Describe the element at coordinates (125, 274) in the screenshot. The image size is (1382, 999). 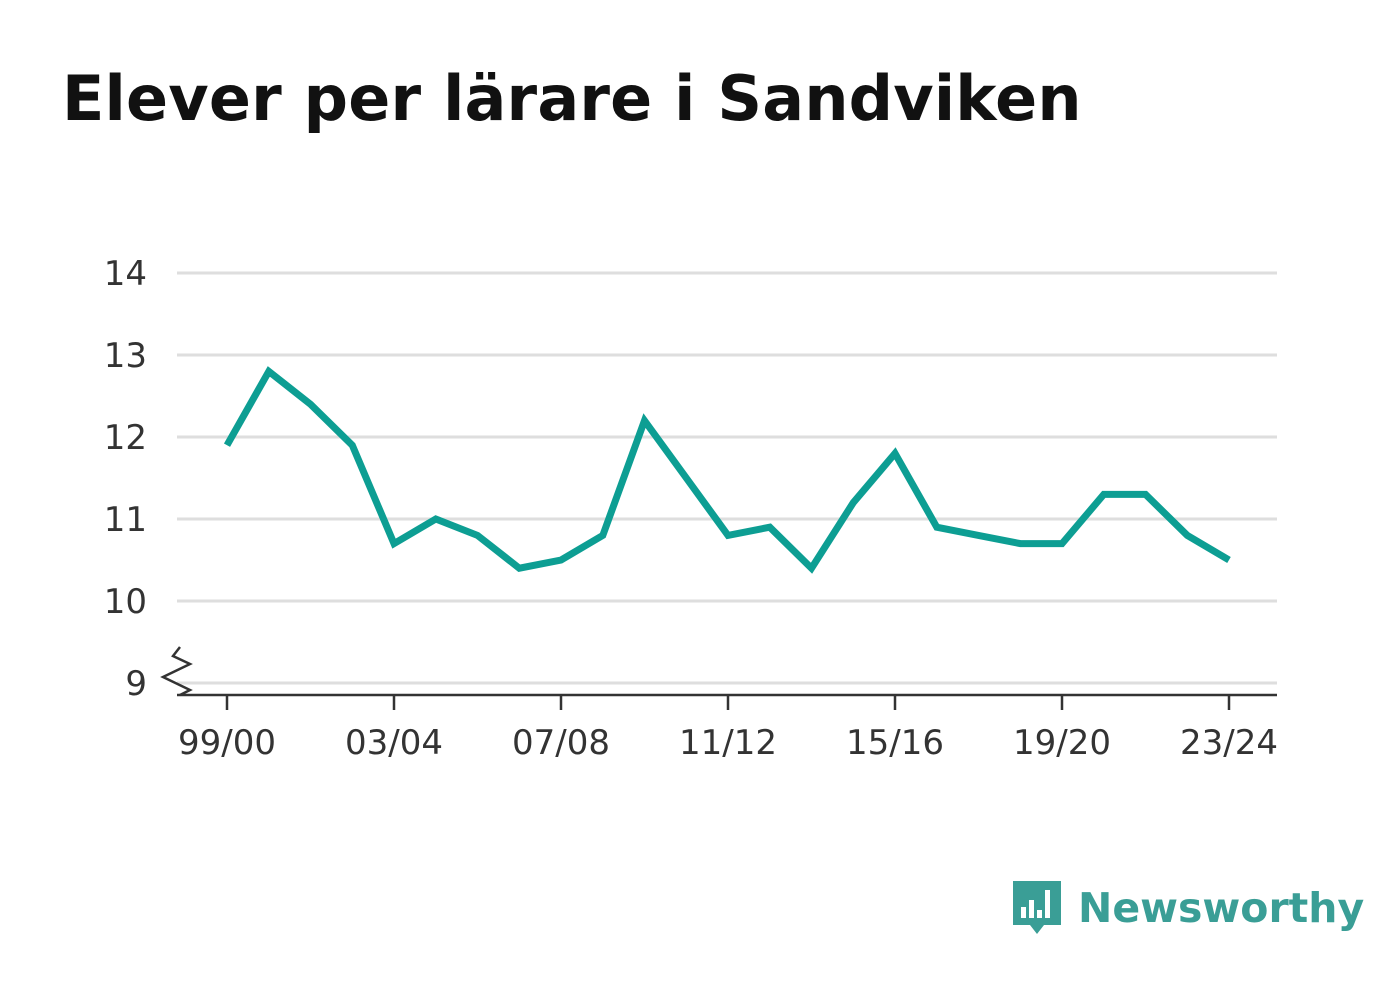
I see `y-tick-label-14: 14` at that location.